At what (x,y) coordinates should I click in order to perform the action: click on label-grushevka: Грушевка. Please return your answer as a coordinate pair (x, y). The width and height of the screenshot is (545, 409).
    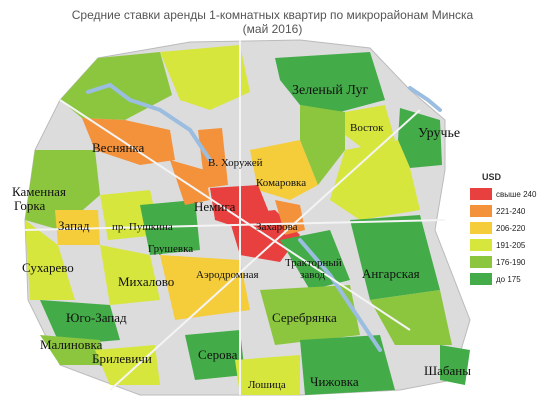
    Looking at the image, I should click on (170, 249).